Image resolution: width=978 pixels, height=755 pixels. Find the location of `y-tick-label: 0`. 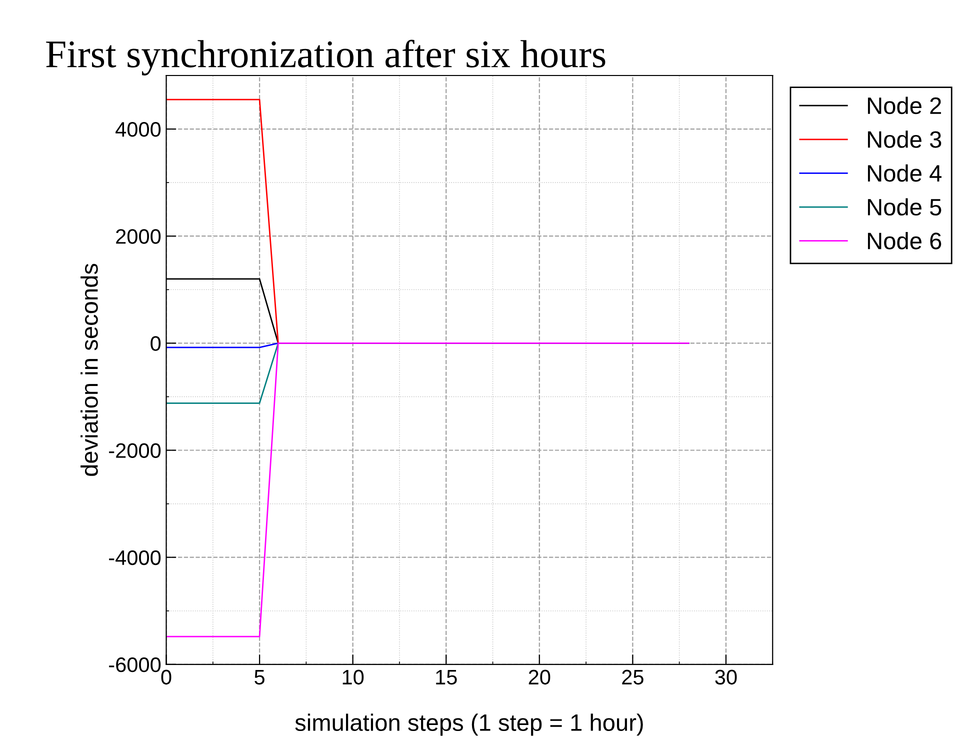

y-tick-label: 0 is located at coordinates (155, 343).